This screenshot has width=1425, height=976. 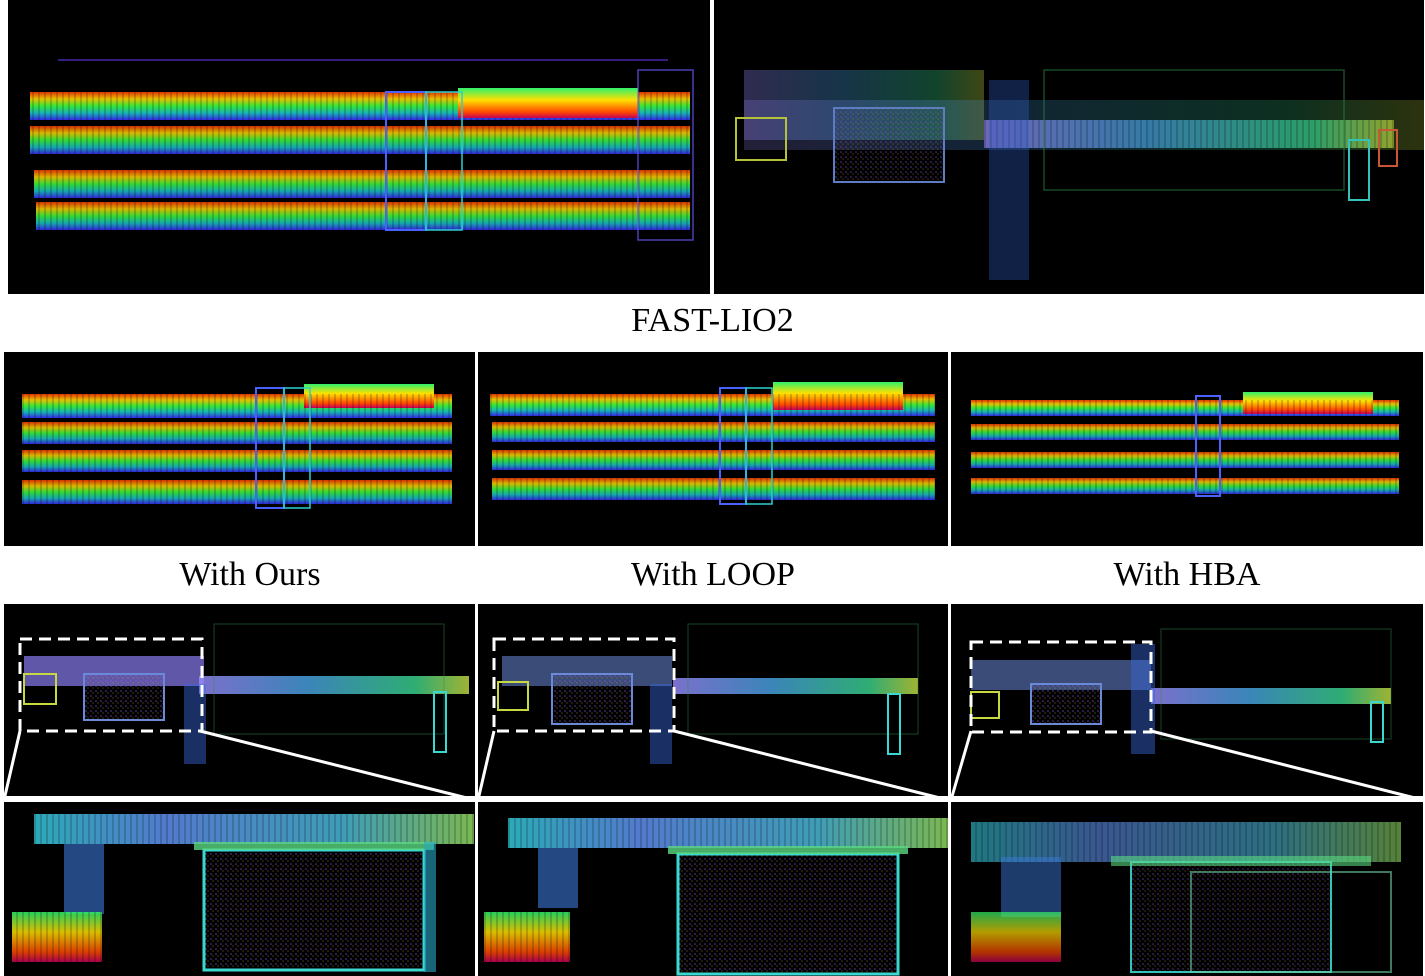 I want to click on loop-zoom-detail, so click(x=713, y=889).